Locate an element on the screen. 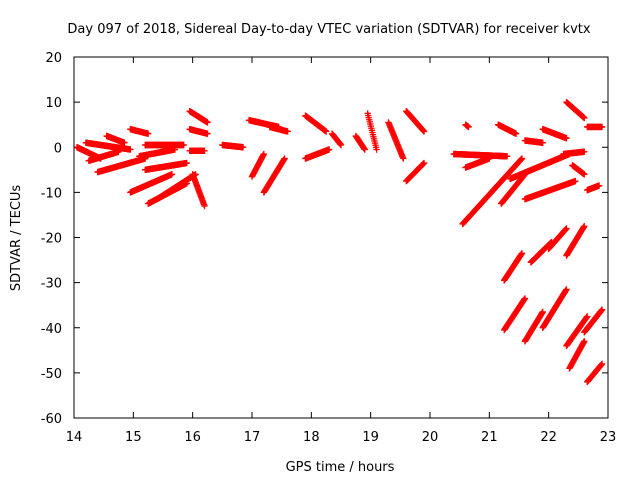 The width and height of the screenshot is (640, 484). x-tick-label: 20 is located at coordinates (430, 437).